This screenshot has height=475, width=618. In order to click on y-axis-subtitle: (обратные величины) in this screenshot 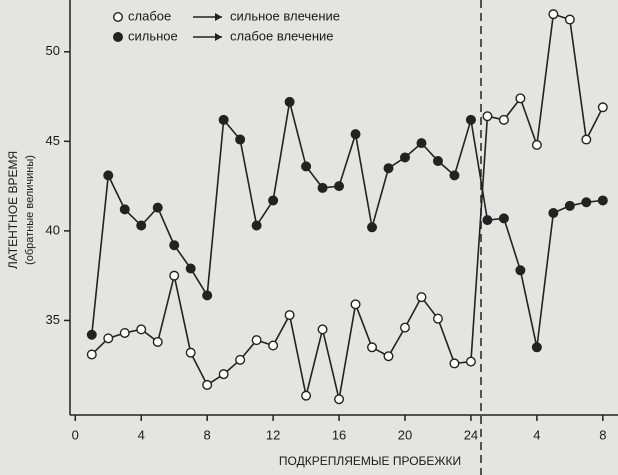, I will do `click(30, 210)`.